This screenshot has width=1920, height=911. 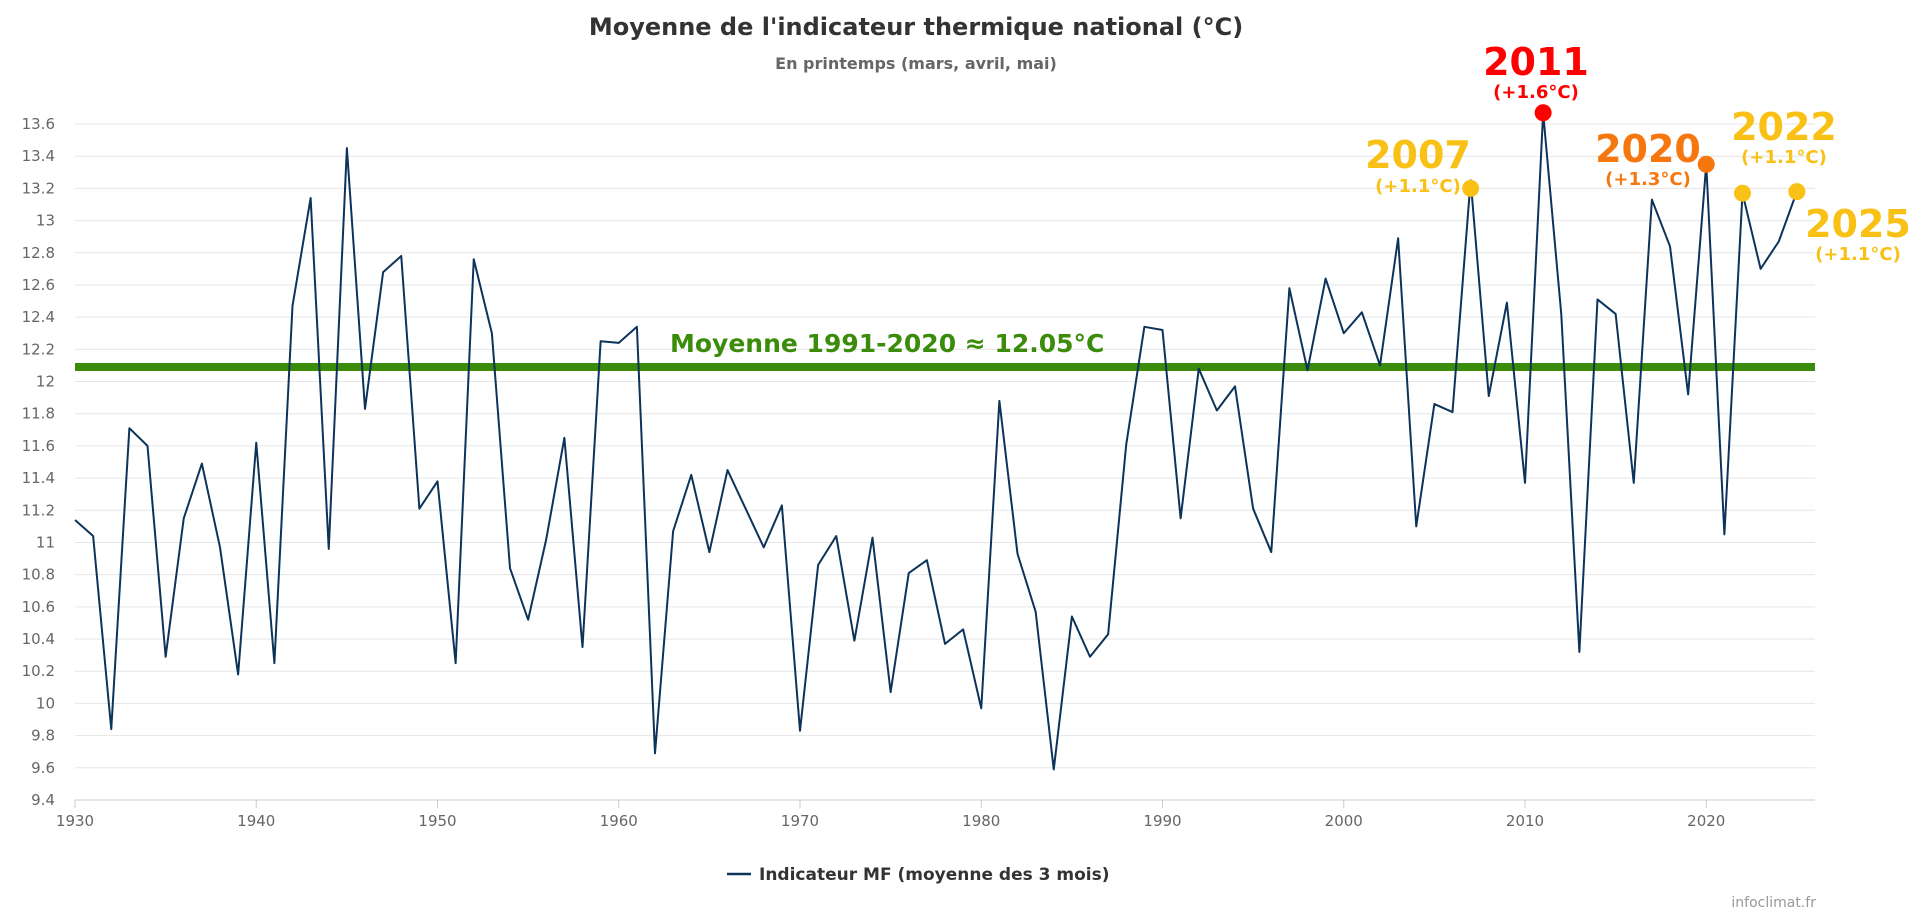 What do you see at coordinates (1525, 821) in the screenshot?
I see `x-tick-label: 2010` at bounding box center [1525, 821].